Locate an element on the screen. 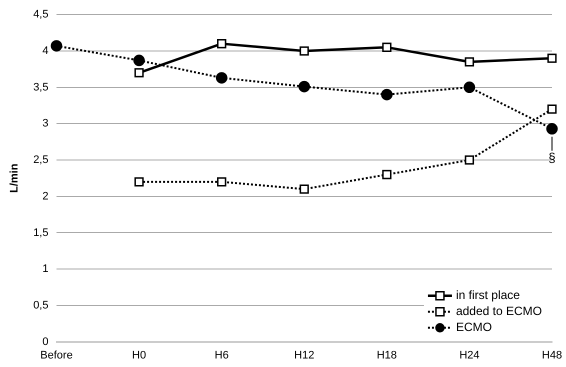 The image size is (566, 367). x-tick-label: H12 is located at coordinates (304, 355).